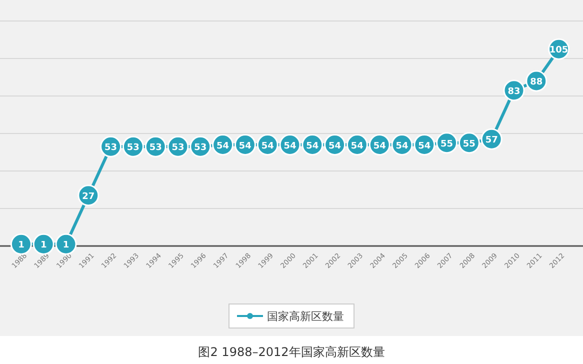 The width and height of the screenshot is (583, 364). Describe the element at coordinates (305, 316) in the screenshot. I see `legend-label: 国家高新区数量` at that location.